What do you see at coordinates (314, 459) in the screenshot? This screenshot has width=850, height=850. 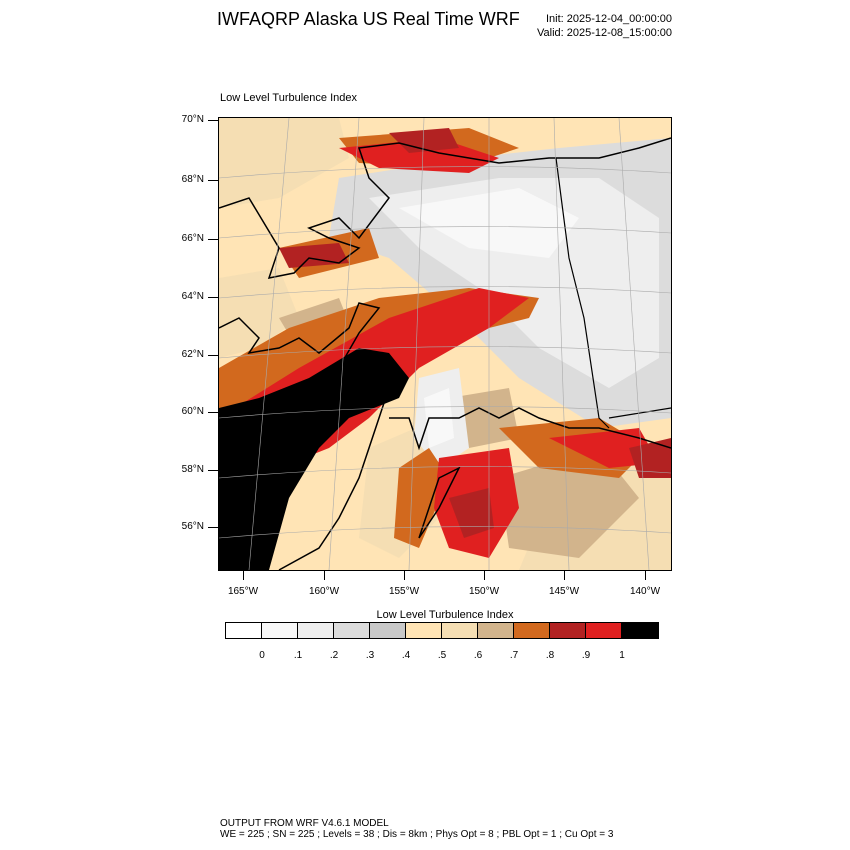 I see `field-black` at bounding box center [314, 459].